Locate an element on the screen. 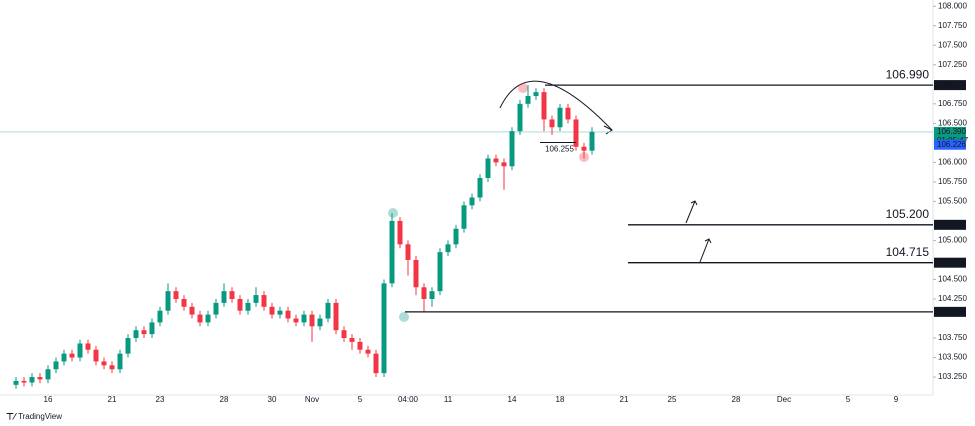 This screenshot has width=975, height=426. level-tag-label: 104.085 is located at coordinates (951, 311).